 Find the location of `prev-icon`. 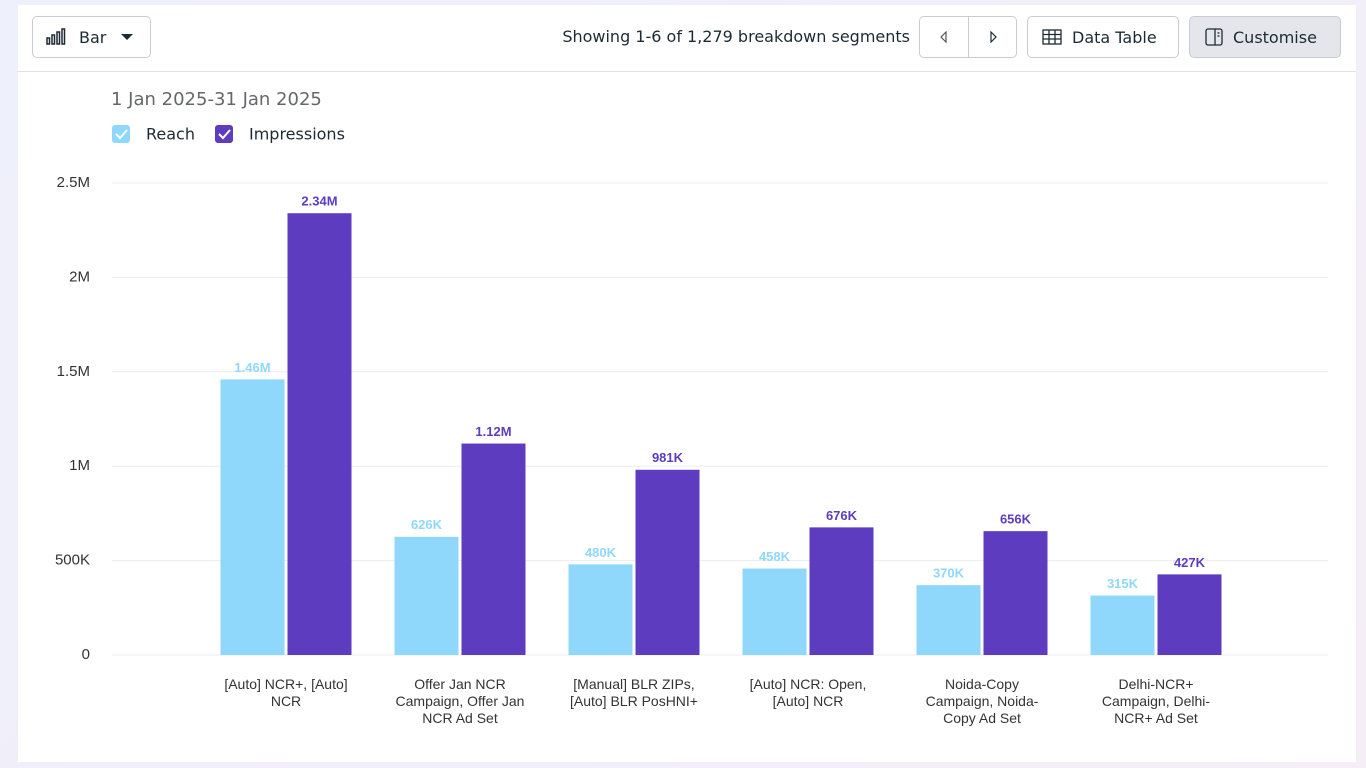

prev-icon is located at coordinates (943, 37).